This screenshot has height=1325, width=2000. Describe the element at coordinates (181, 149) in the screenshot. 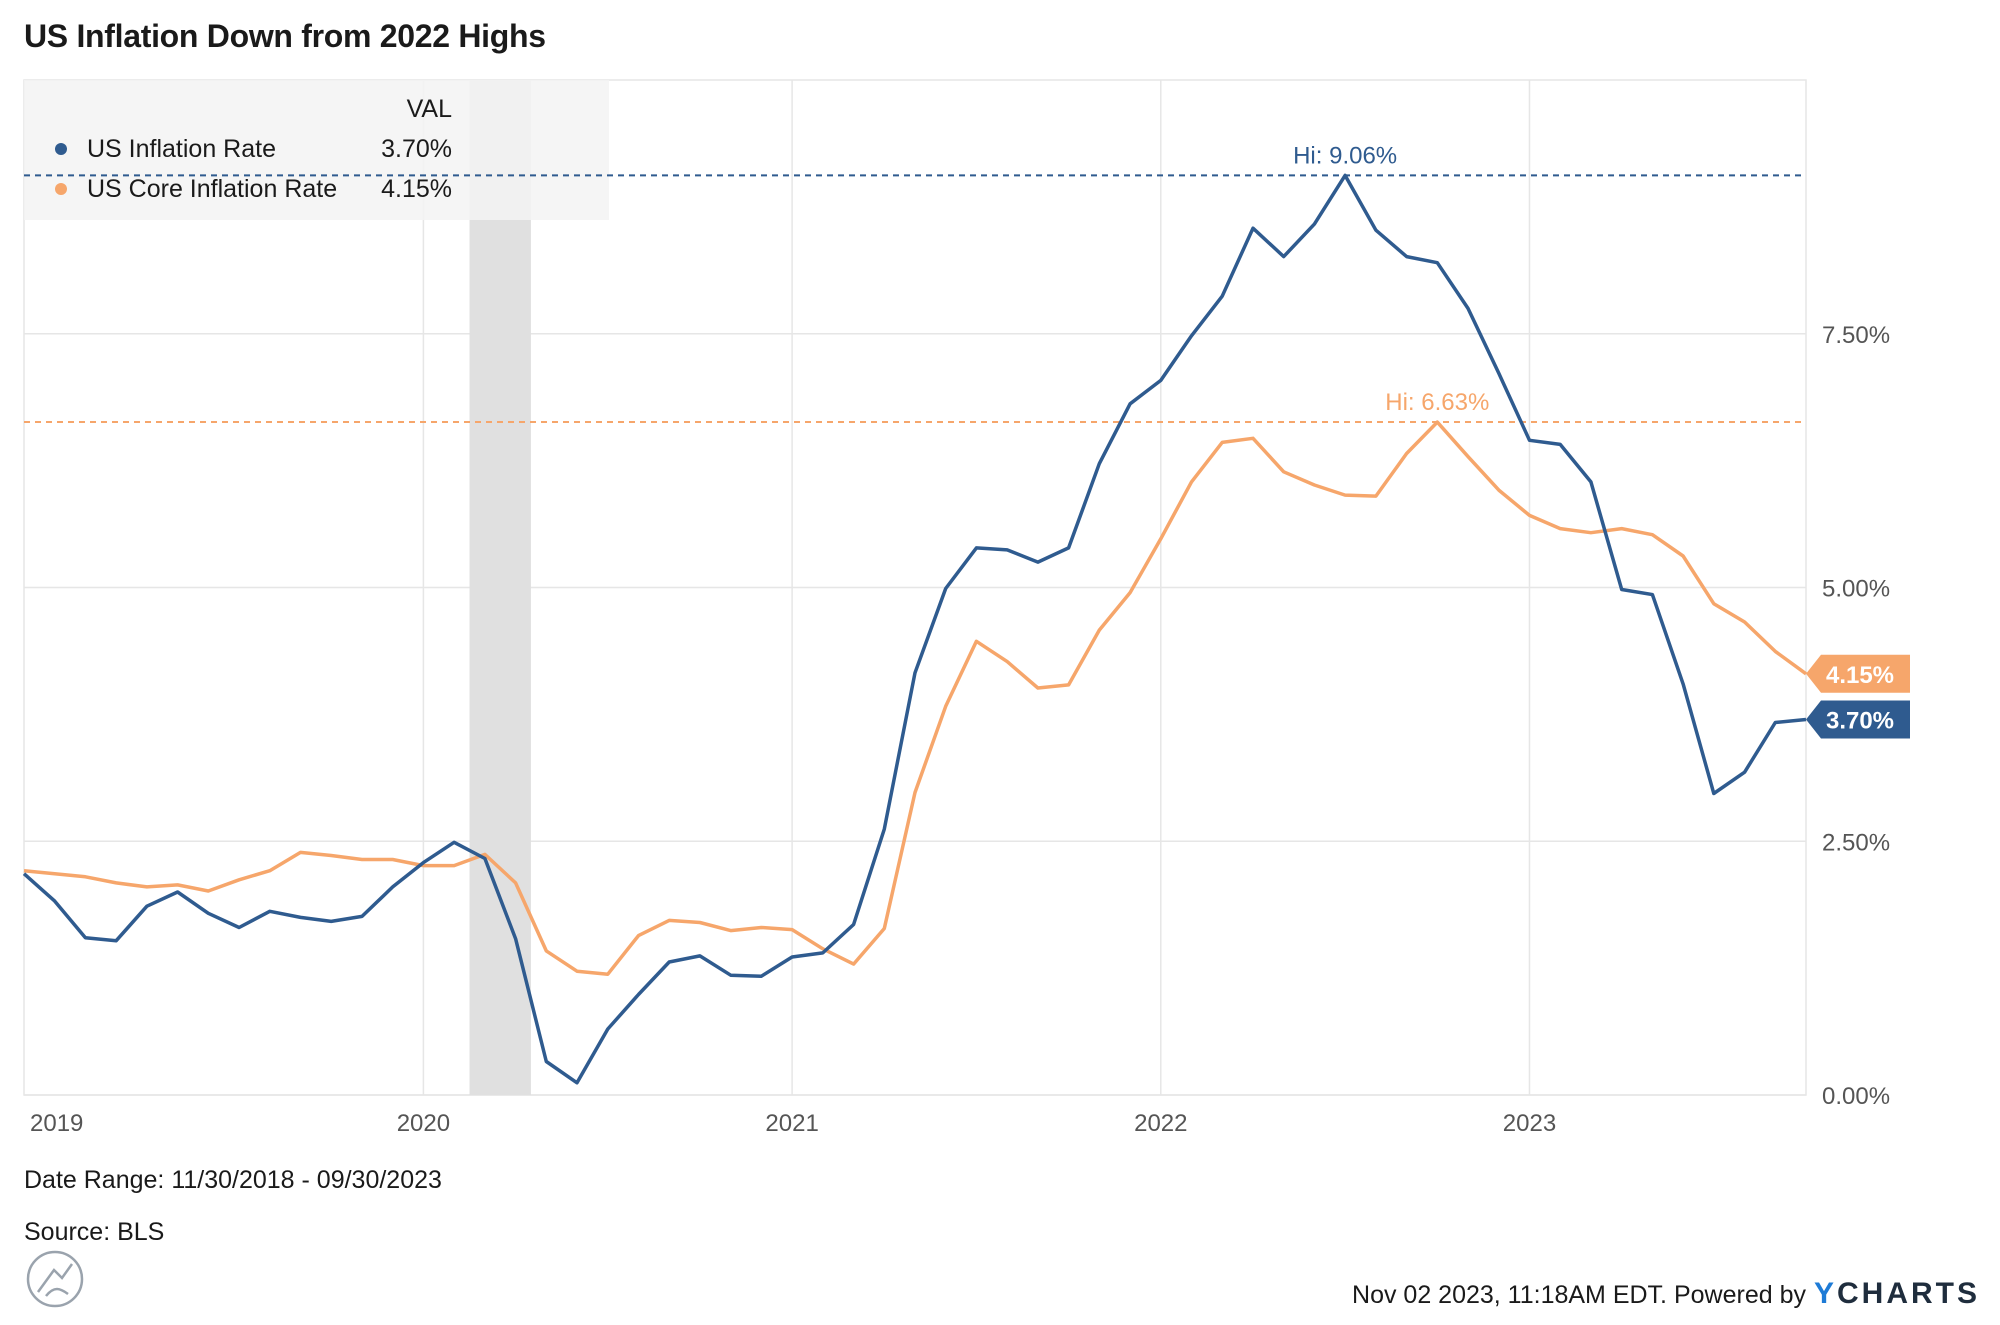

I see `legend-label-inflation: US Inflation Rate` at that location.